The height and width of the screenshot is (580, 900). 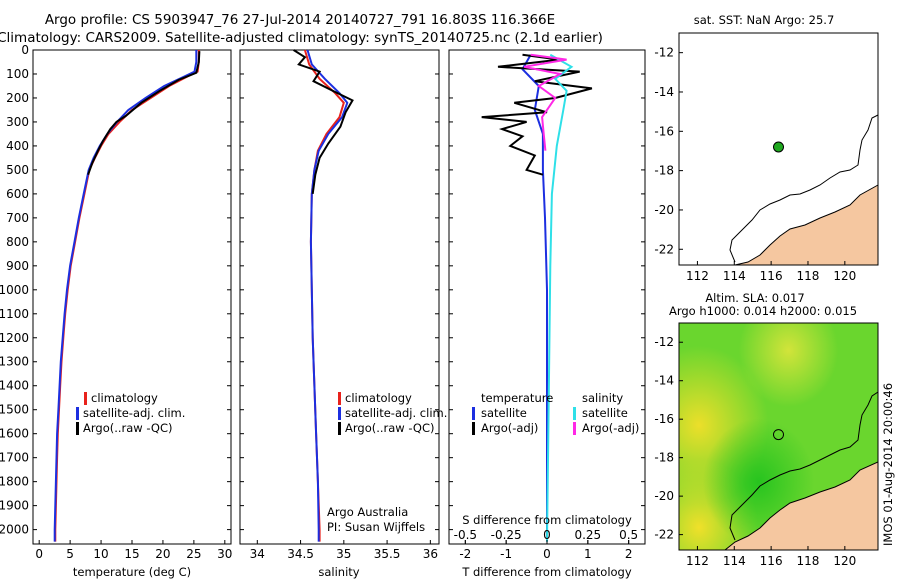 I want to click on sla-map-float-marker, so click(x=778, y=435).